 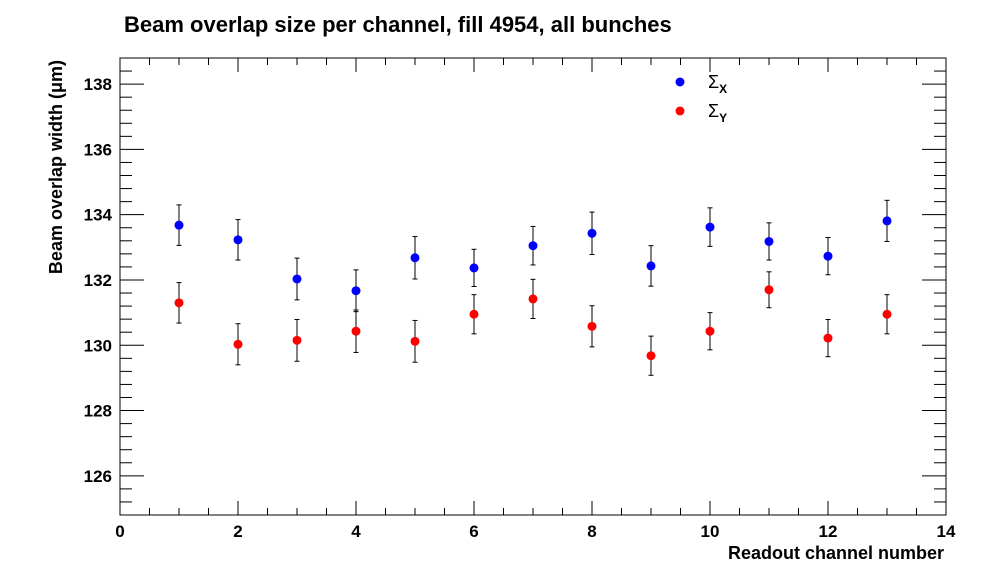 I want to click on x-tick-label: 12, so click(x=828, y=531).